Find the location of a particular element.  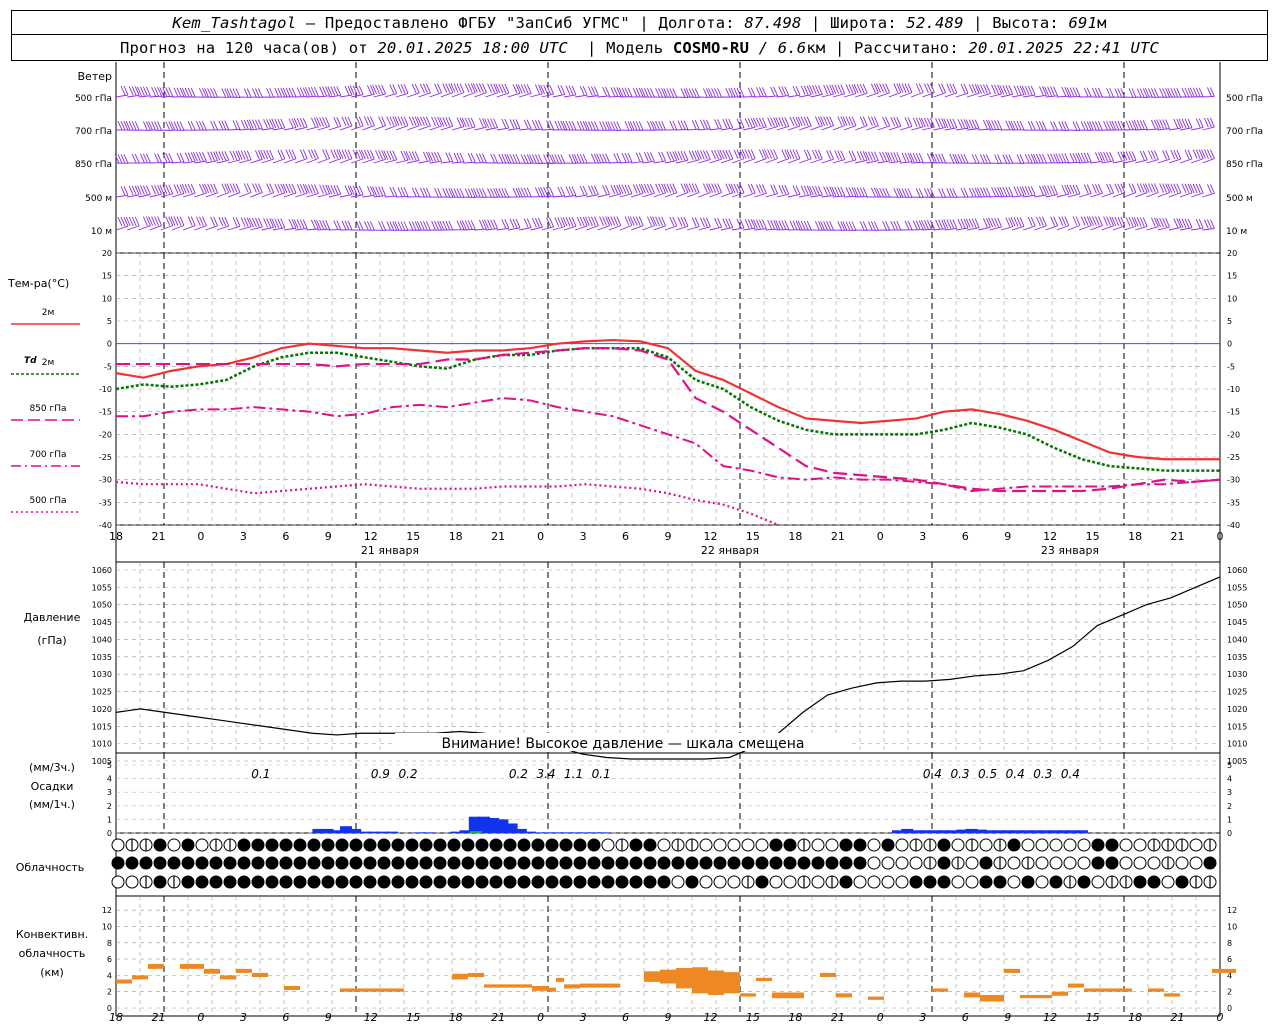

convective-segment is located at coordinates (1156, 990).